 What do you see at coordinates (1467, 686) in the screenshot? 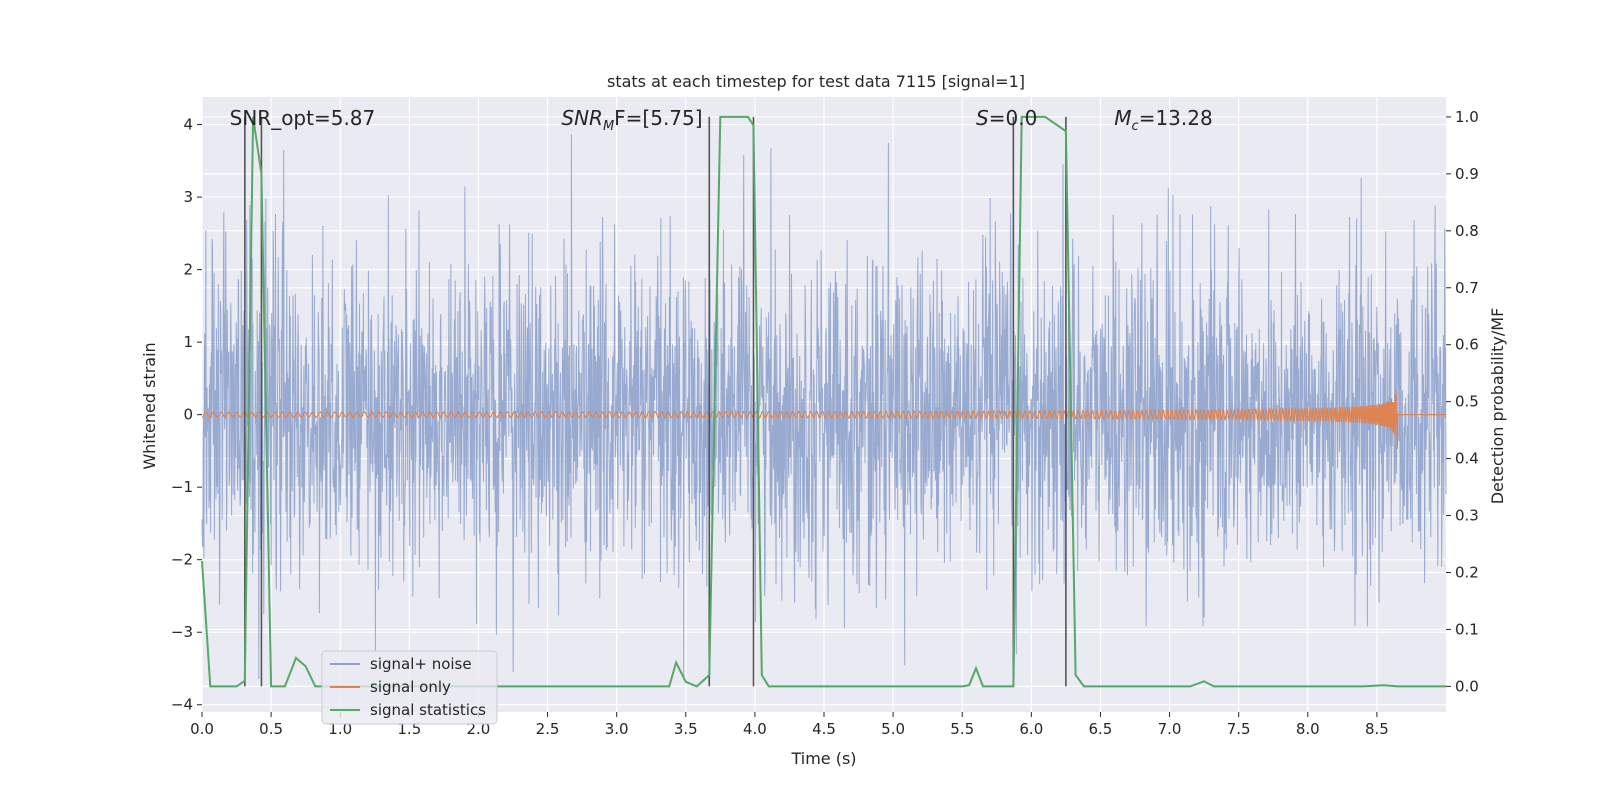
I see `y-right-tick-label-0: 0.0` at bounding box center [1467, 686].